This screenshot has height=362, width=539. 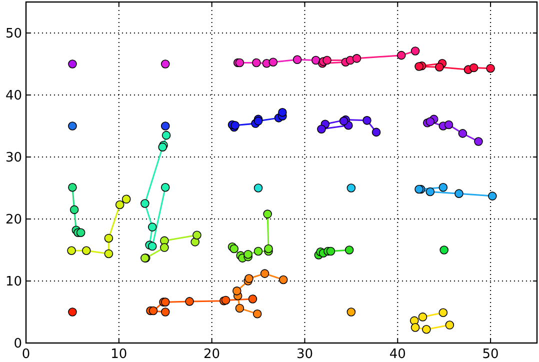 What do you see at coordinates (119, 354) in the screenshot?
I see `x-tick-label: 10` at bounding box center [119, 354].